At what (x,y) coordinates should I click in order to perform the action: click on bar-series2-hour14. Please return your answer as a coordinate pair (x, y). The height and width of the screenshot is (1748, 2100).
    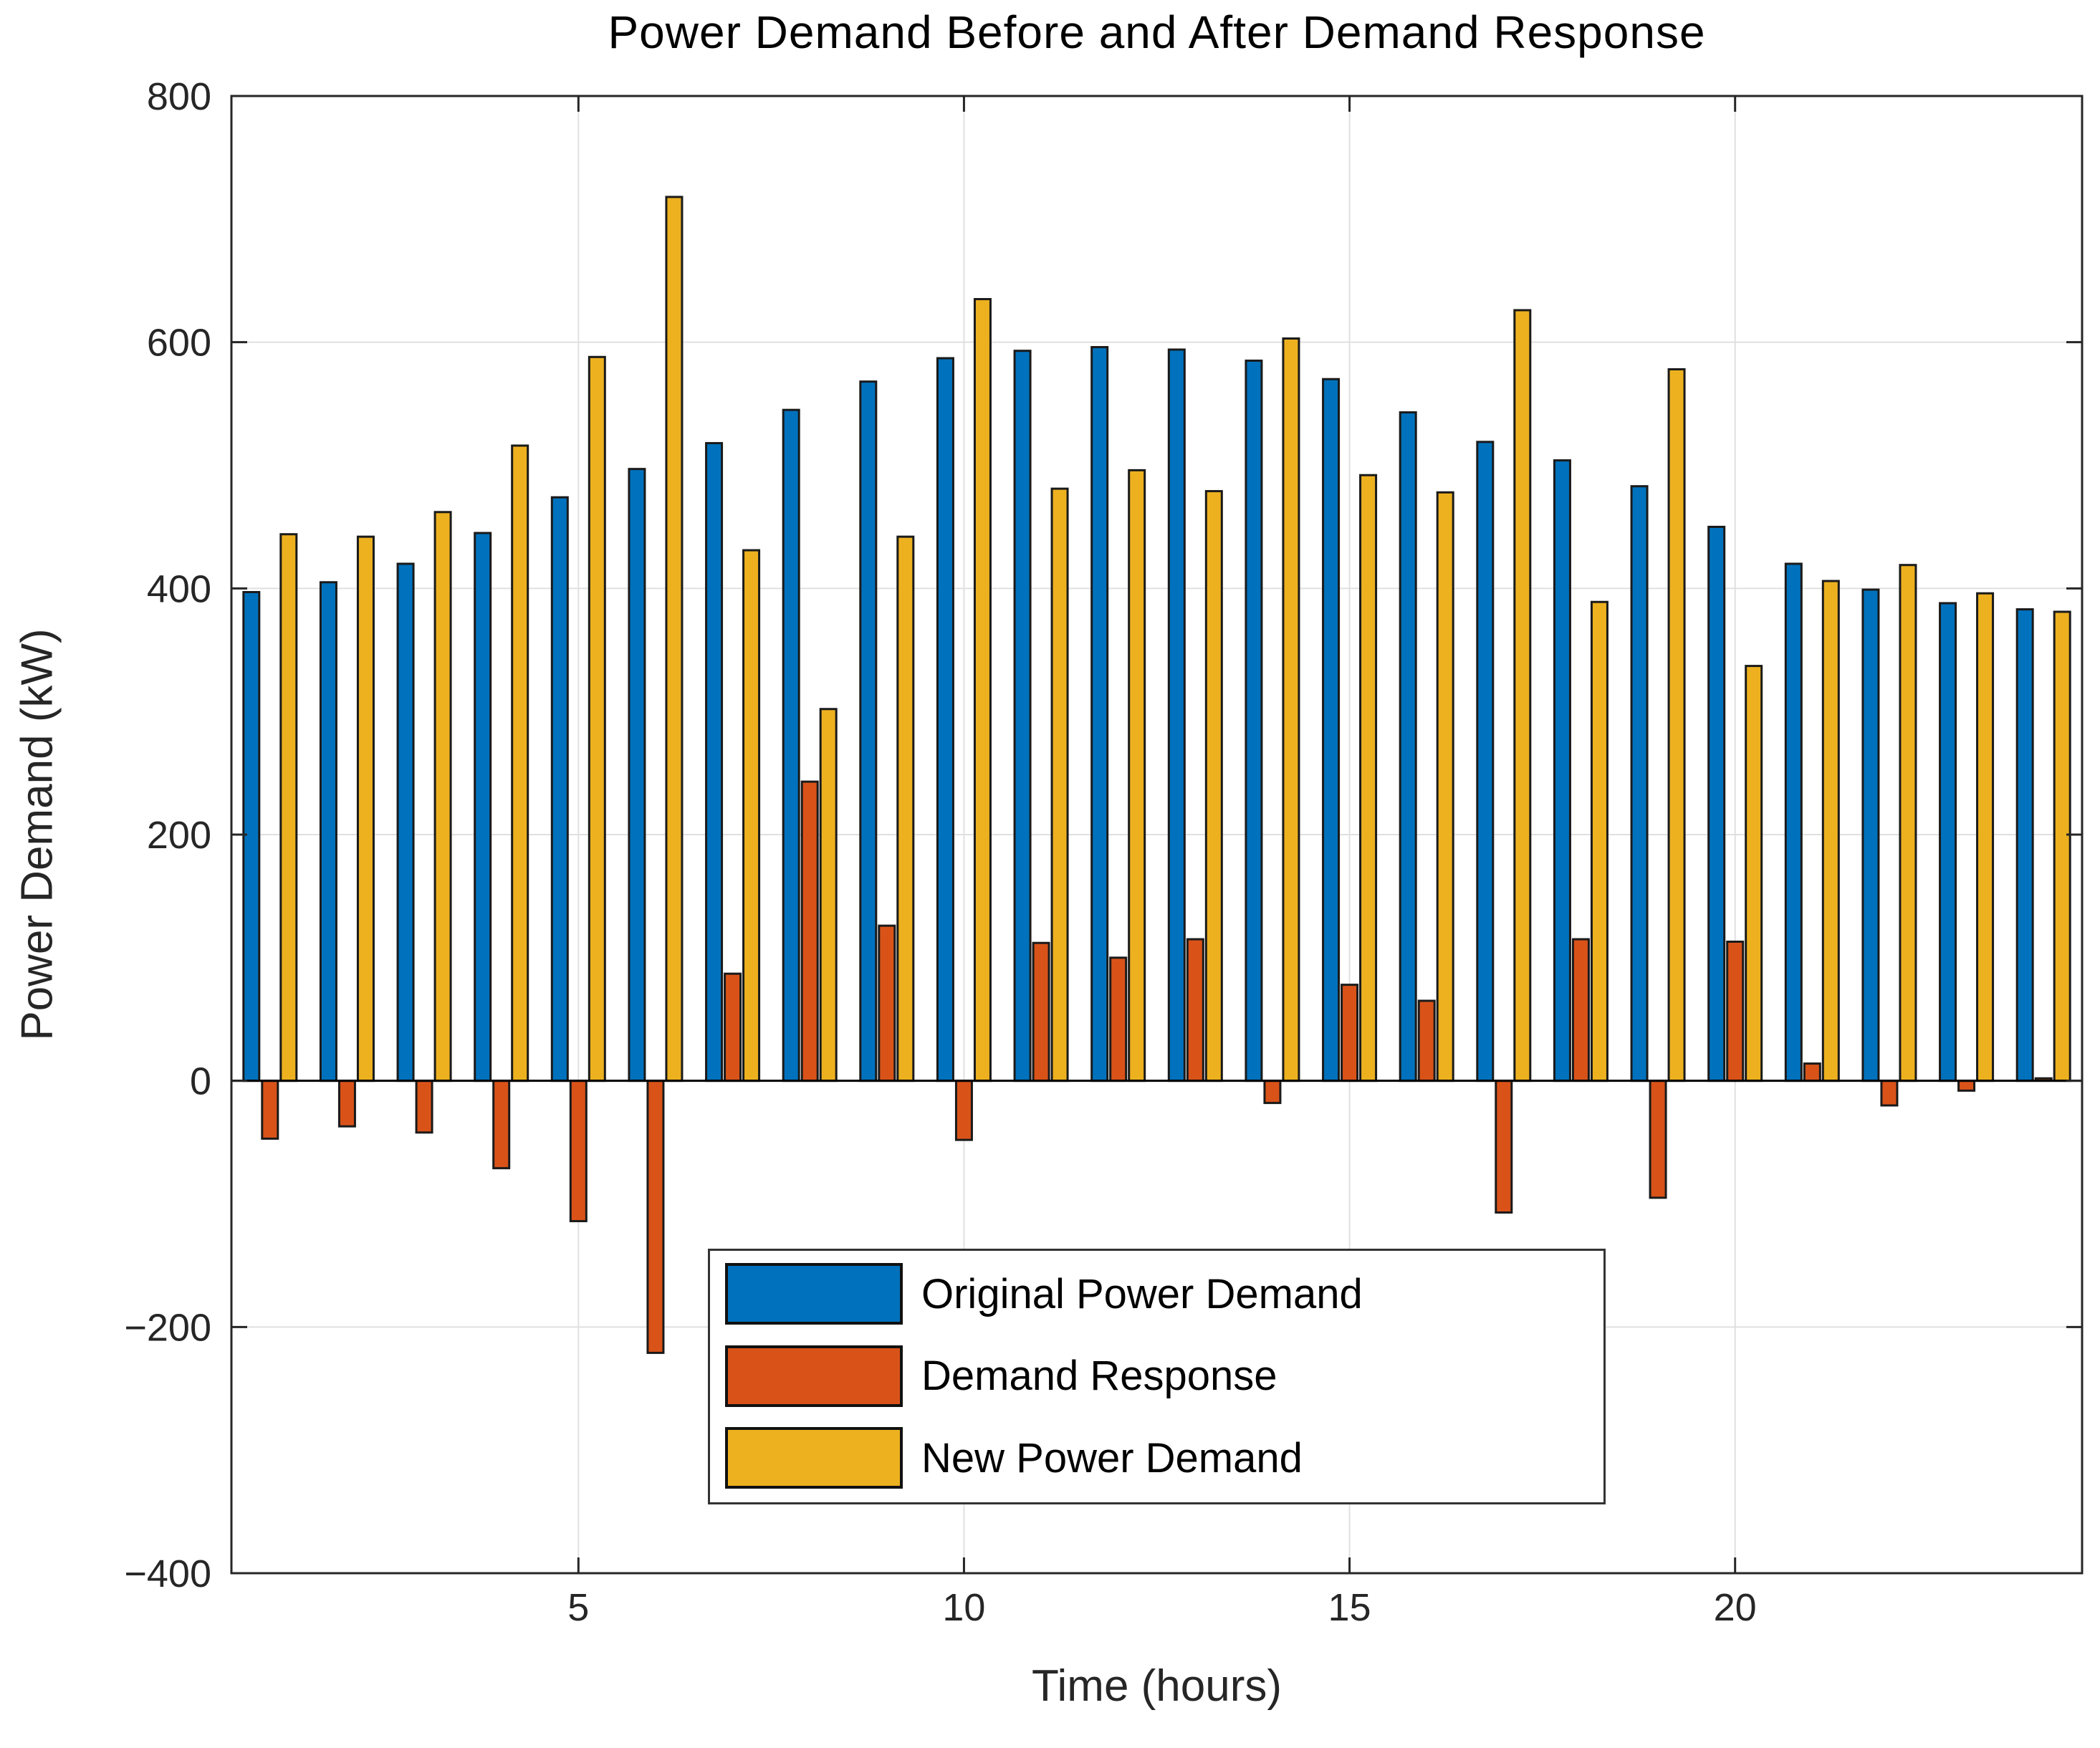
    Looking at the image, I should click on (1272, 1092).